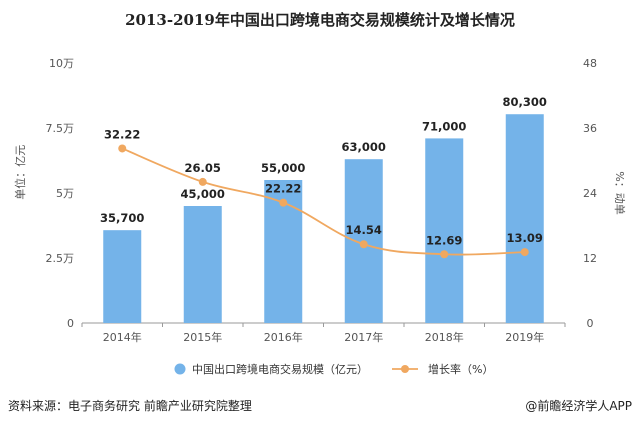  I want to click on y-right-tick-label: 0, so click(590, 323).